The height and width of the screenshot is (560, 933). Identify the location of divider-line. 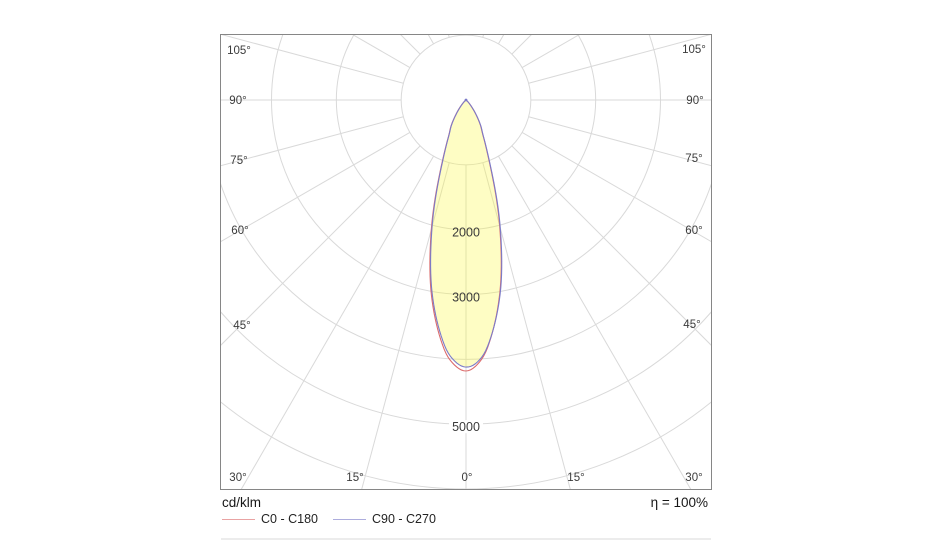
(466, 539).